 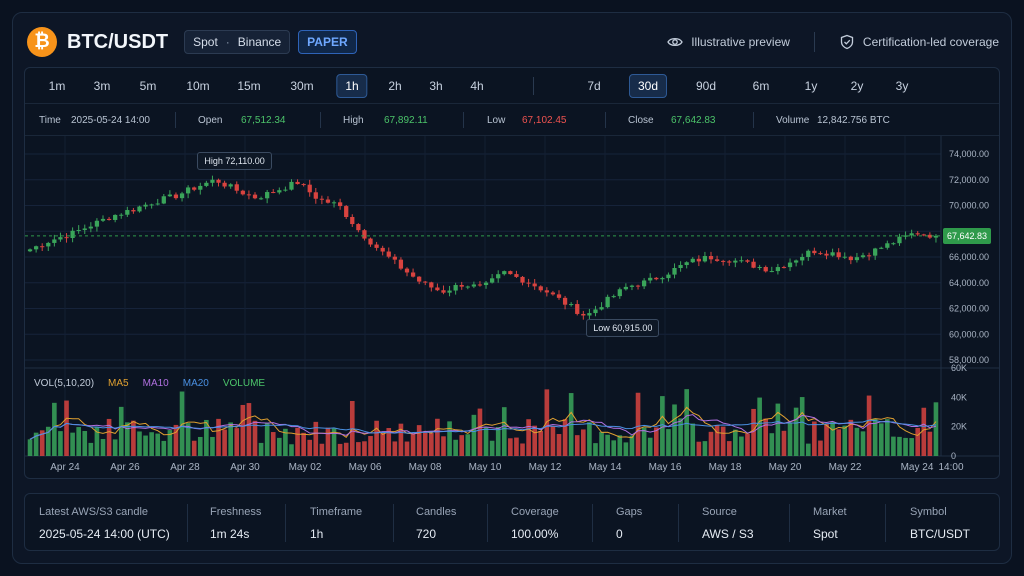 I want to click on tf-3h: 3h, so click(x=436, y=86).